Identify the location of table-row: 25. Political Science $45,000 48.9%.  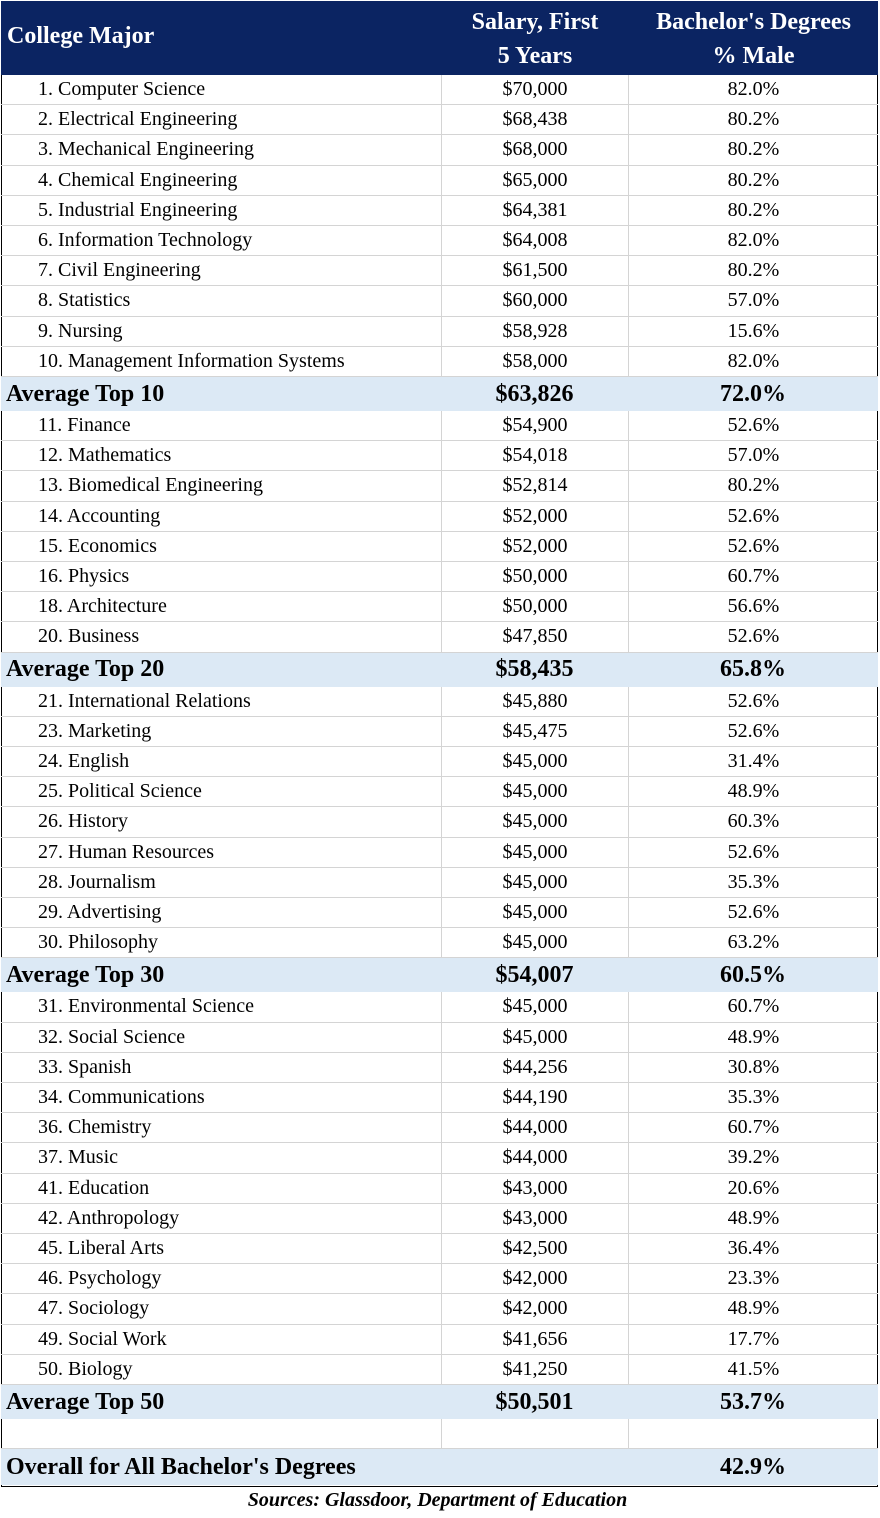
(439, 792).